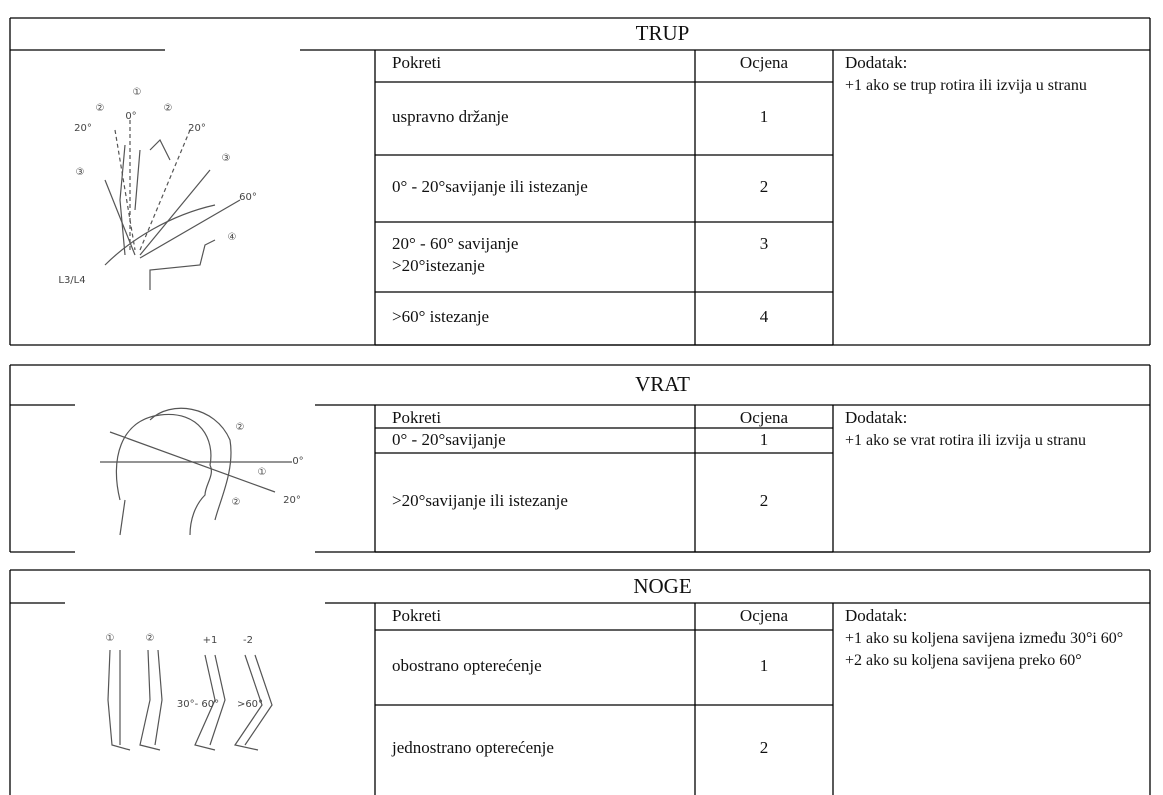 This screenshot has width=1163, height=795. Describe the element at coordinates (210, 640) in the screenshot. I see `figure-label: +1` at that location.